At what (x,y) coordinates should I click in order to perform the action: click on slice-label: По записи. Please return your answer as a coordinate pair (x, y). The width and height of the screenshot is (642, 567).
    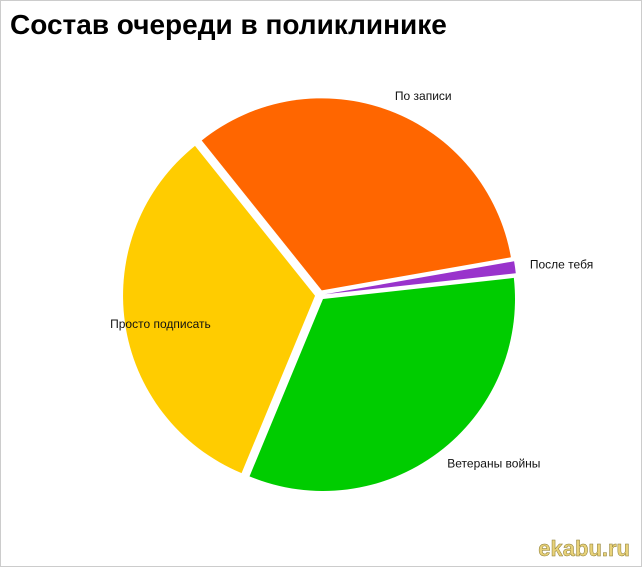
    Looking at the image, I should click on (423, 96).